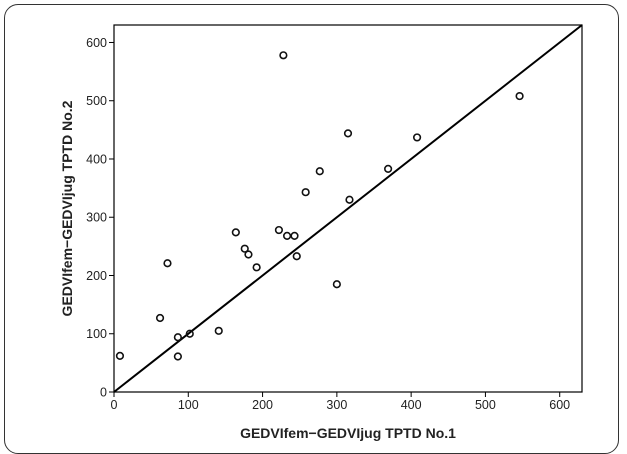 This screenshot has height=454, width=627. I want to click on x-axis: 0 100 200 300 400 500 600, so click(340, 402).